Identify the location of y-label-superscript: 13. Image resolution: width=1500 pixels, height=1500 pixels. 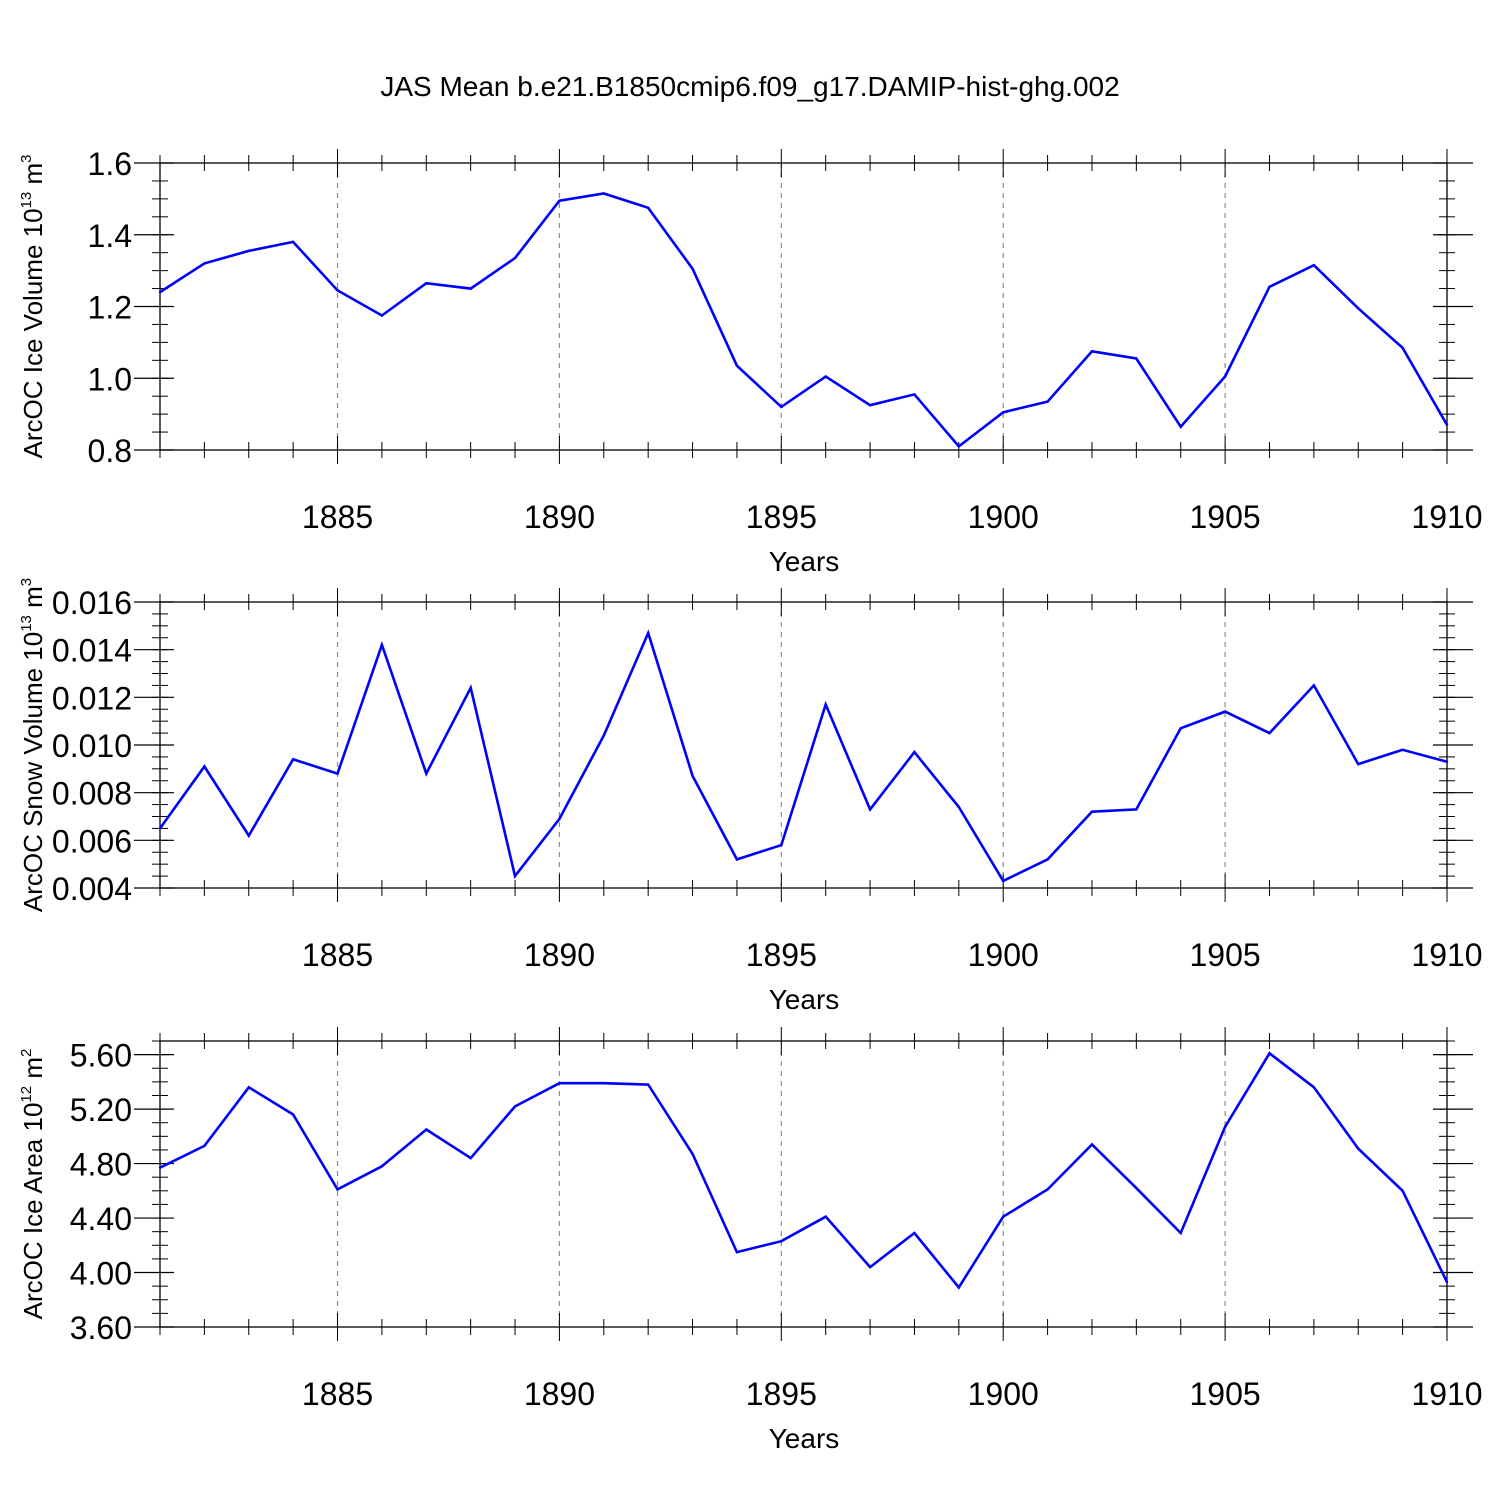
(26, 623).